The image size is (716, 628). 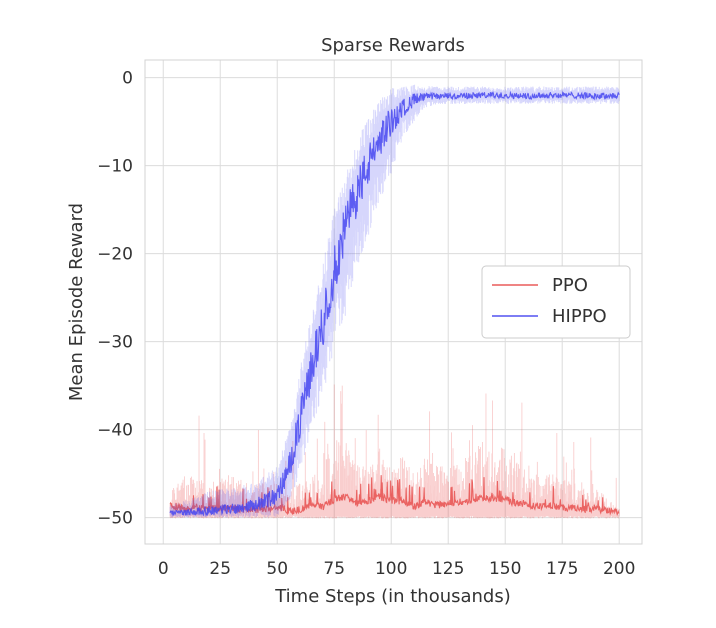 What do you see at coordinates (220, 569) in the screenshot?
I see `x-tick-label: 25` at bounding box center [220, 569].